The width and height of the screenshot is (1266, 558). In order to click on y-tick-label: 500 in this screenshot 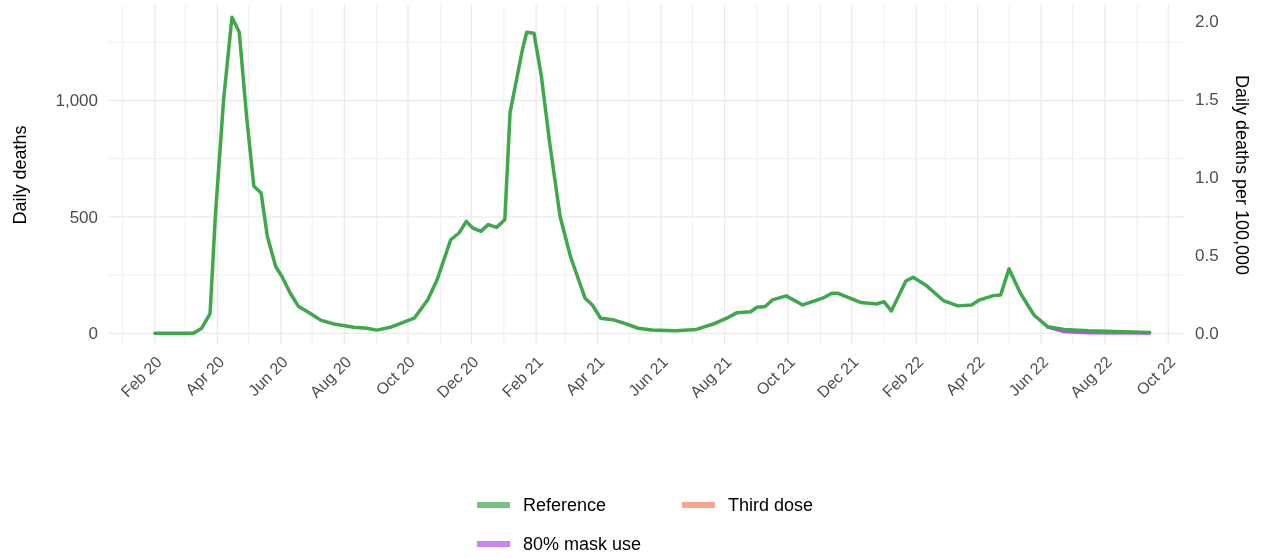, I will do `click(83, 217)`.